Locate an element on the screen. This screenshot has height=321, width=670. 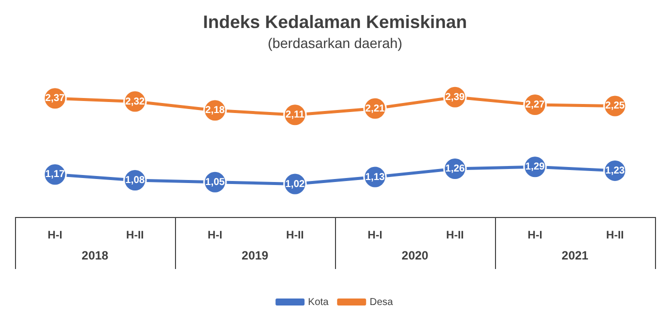
data-label: 2,32 is located at coordinates (135, 102).